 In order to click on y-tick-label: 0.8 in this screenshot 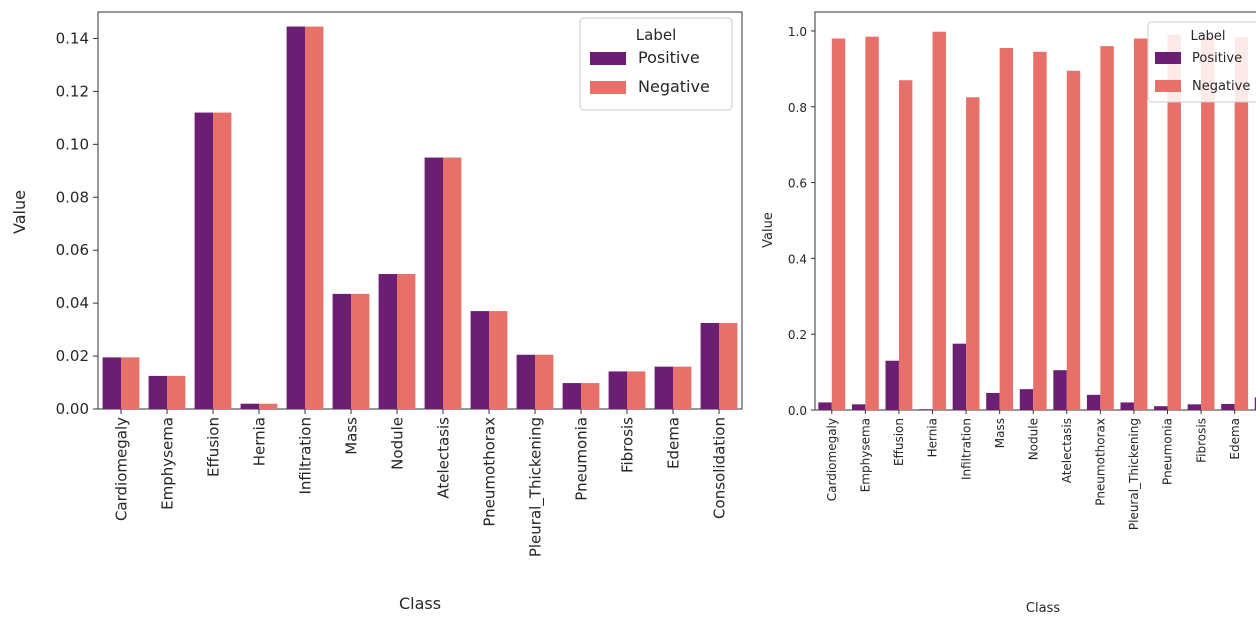, I will do `click(797, 108)`.